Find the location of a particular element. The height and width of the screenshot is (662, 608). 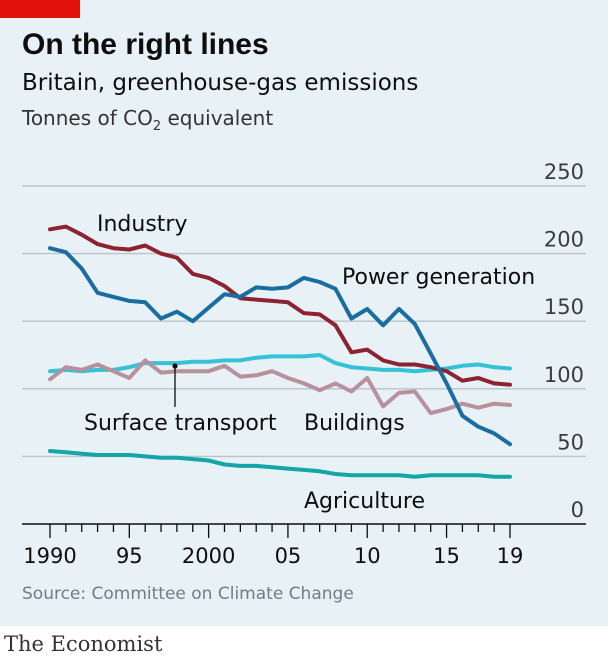

annotation-industry: Industry is located at coordinates (142, 224).